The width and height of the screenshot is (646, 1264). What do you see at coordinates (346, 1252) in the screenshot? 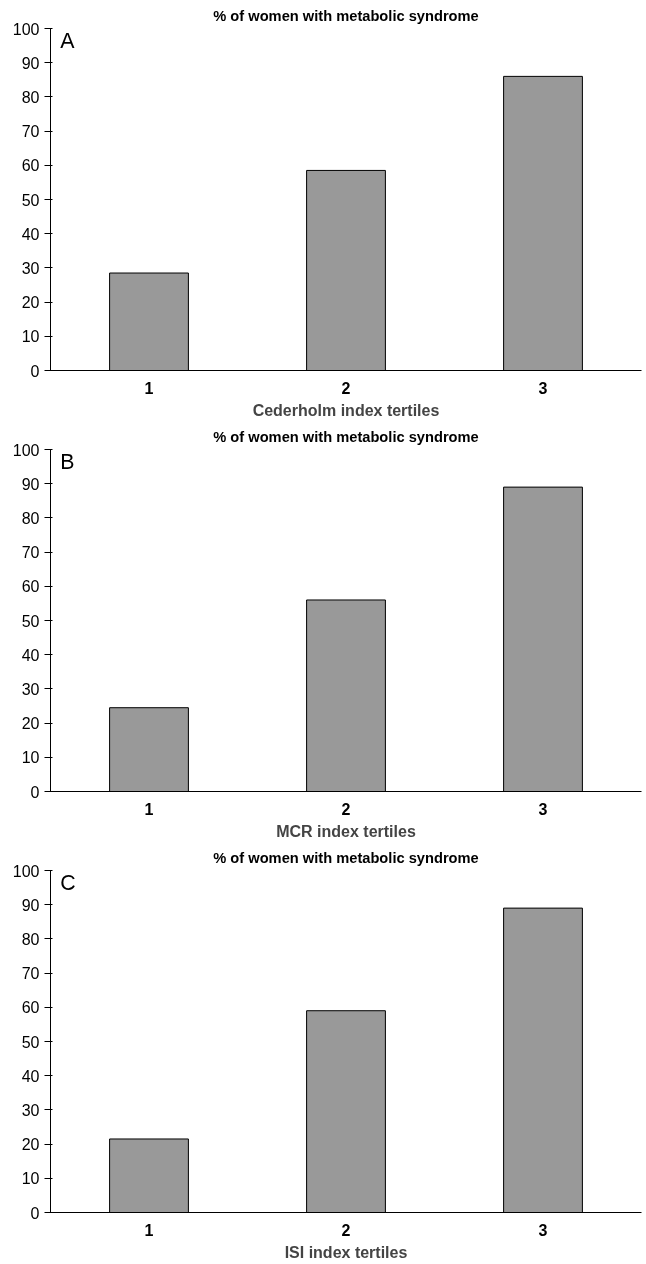
I see `x-axis-title: ISI index tertiles` at bounding box center [346, 1252].